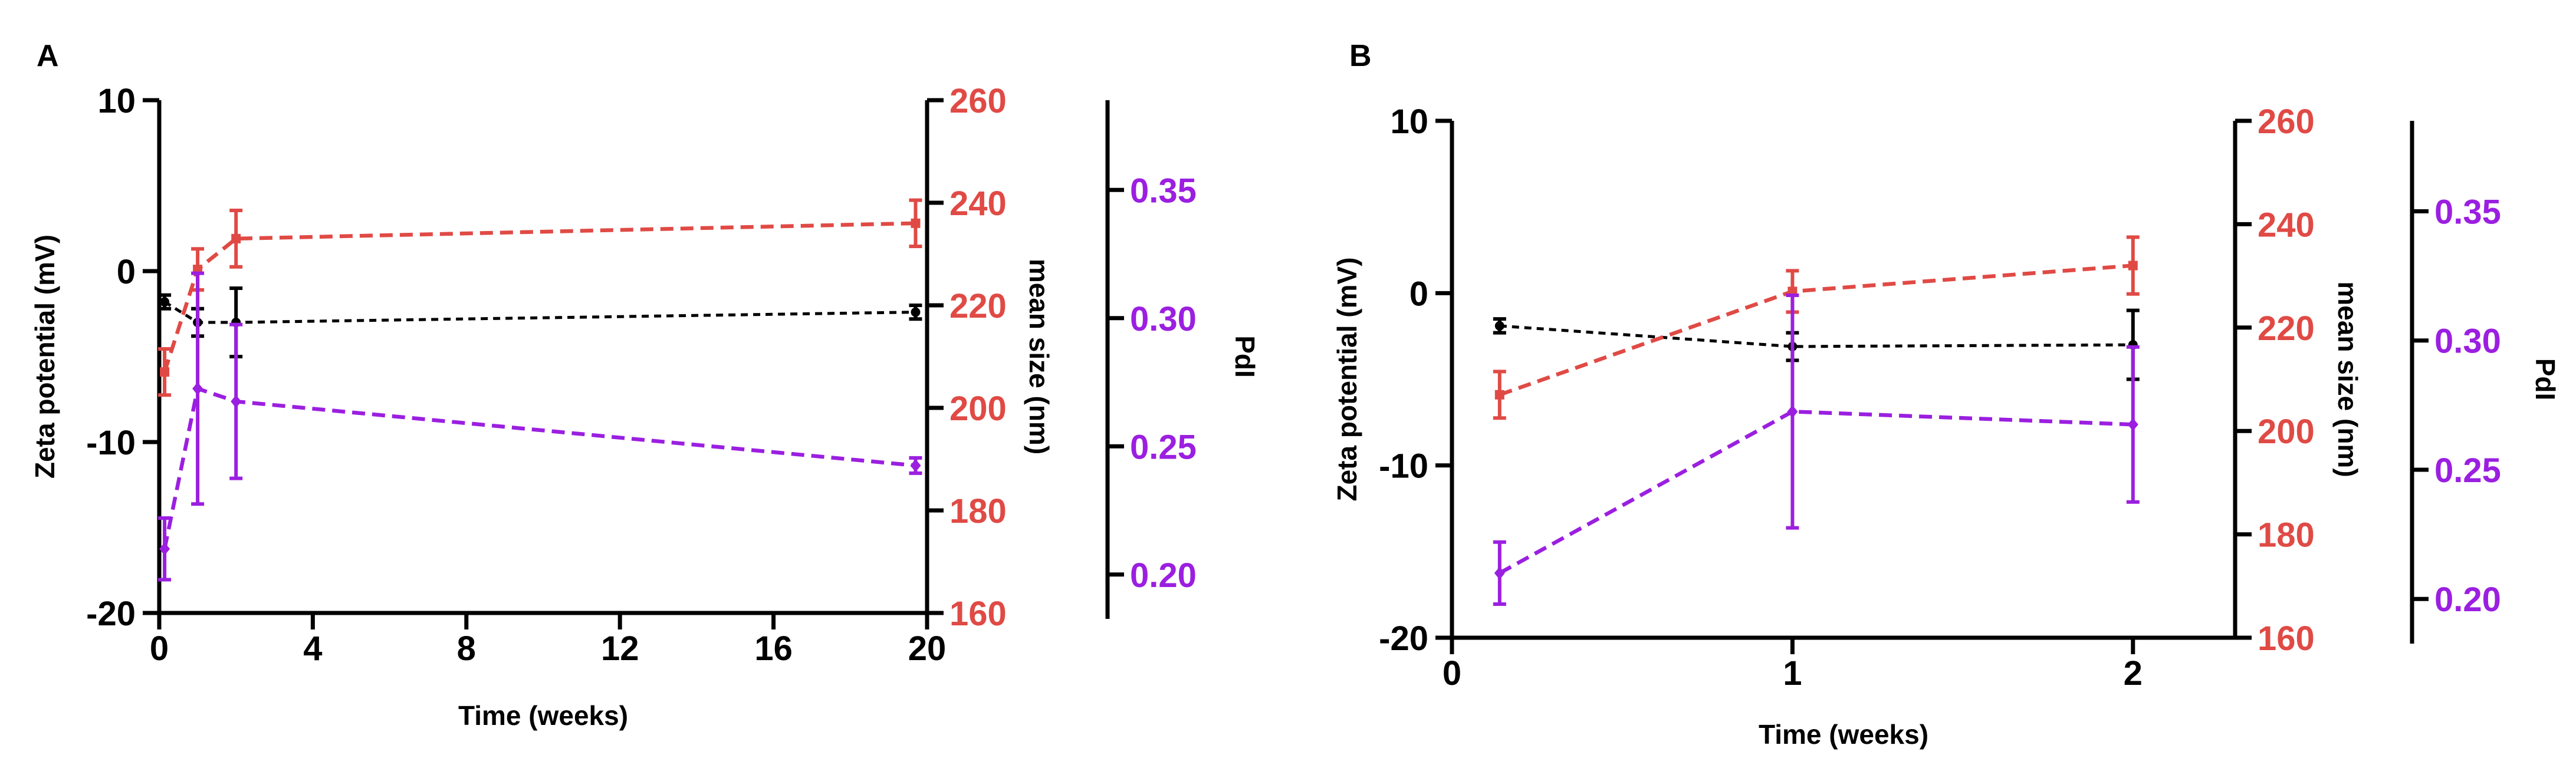 The width and height of the screenshot is (2576, 778). What do you see at coordinates (466, 648) in the screenshot?
I see `x-tick-label: 8` at bounding box center [466, 648].